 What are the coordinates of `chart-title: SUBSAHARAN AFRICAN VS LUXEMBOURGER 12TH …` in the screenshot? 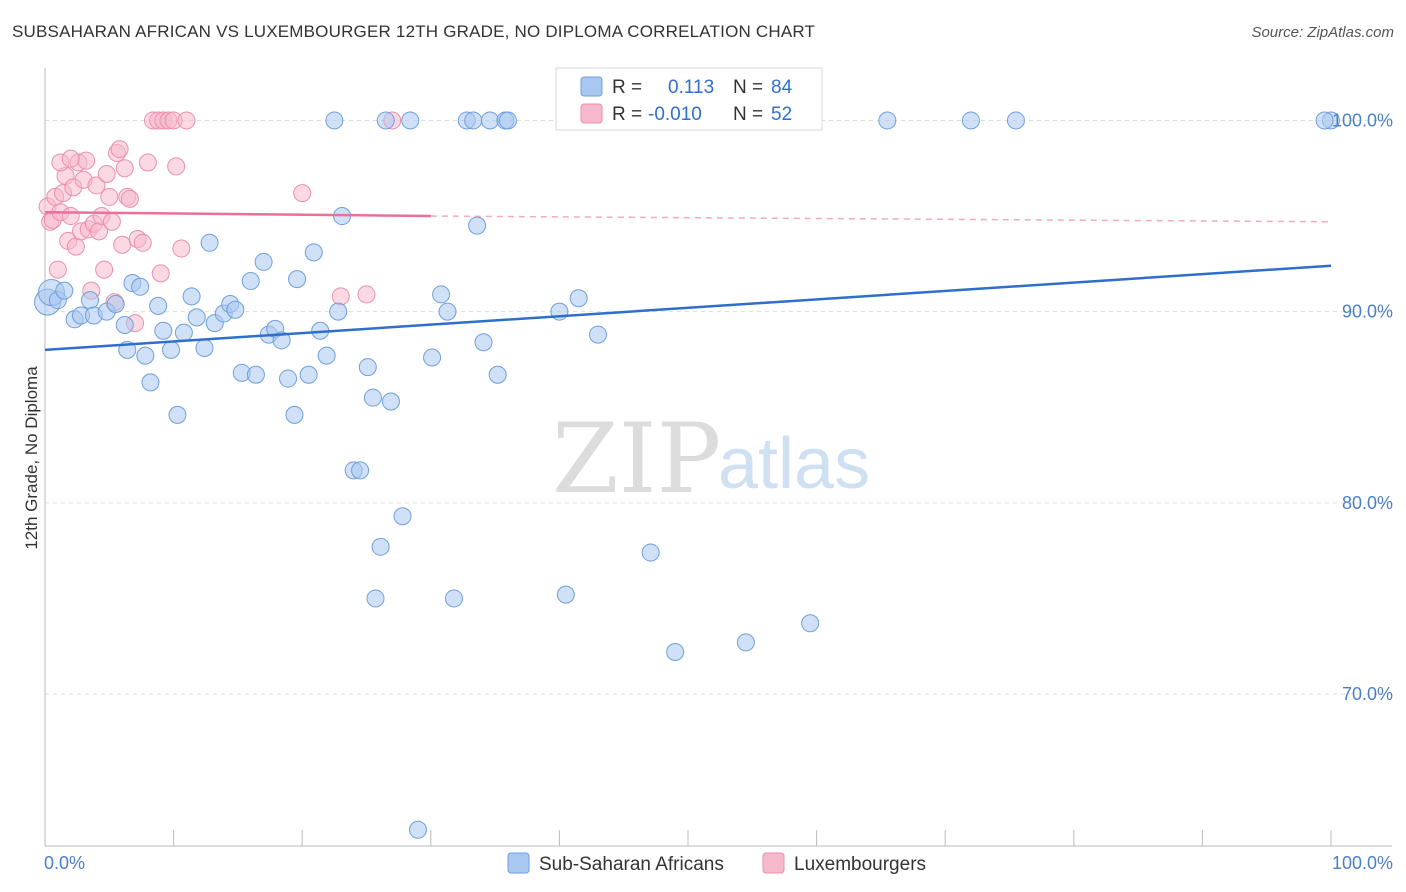 It's located at (414, 31).